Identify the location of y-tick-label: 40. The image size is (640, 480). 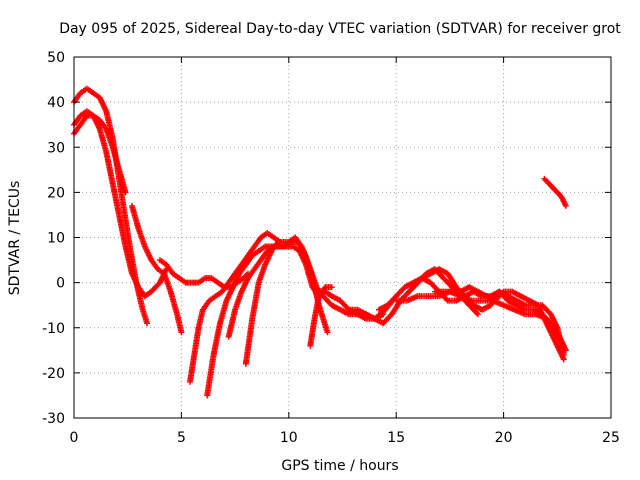
(56, 103).